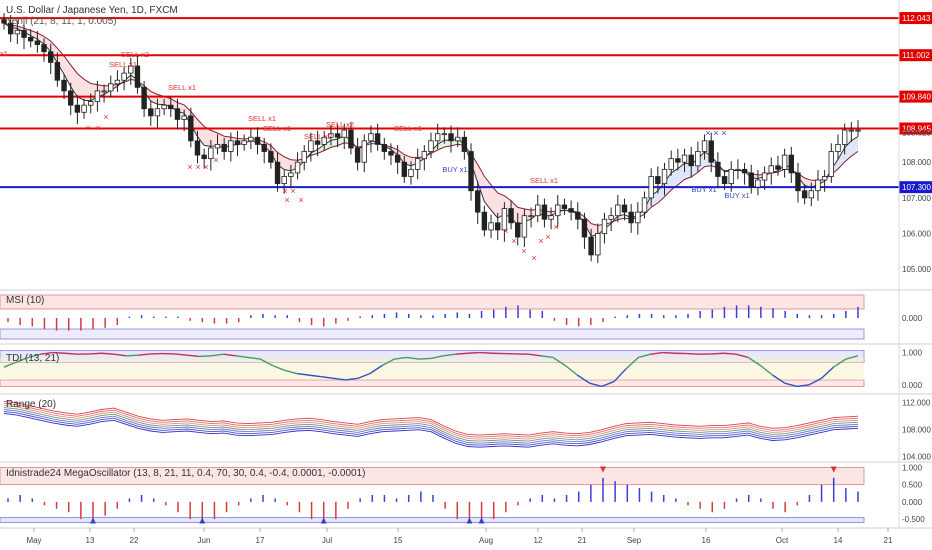 Image resolution: width=932 pixels, height=550 pixels. What do you see at coordinates (33, 358) in the screenshot?
I see `tdi-title: TDI (13, 21)` at bounding box center [33, 358].